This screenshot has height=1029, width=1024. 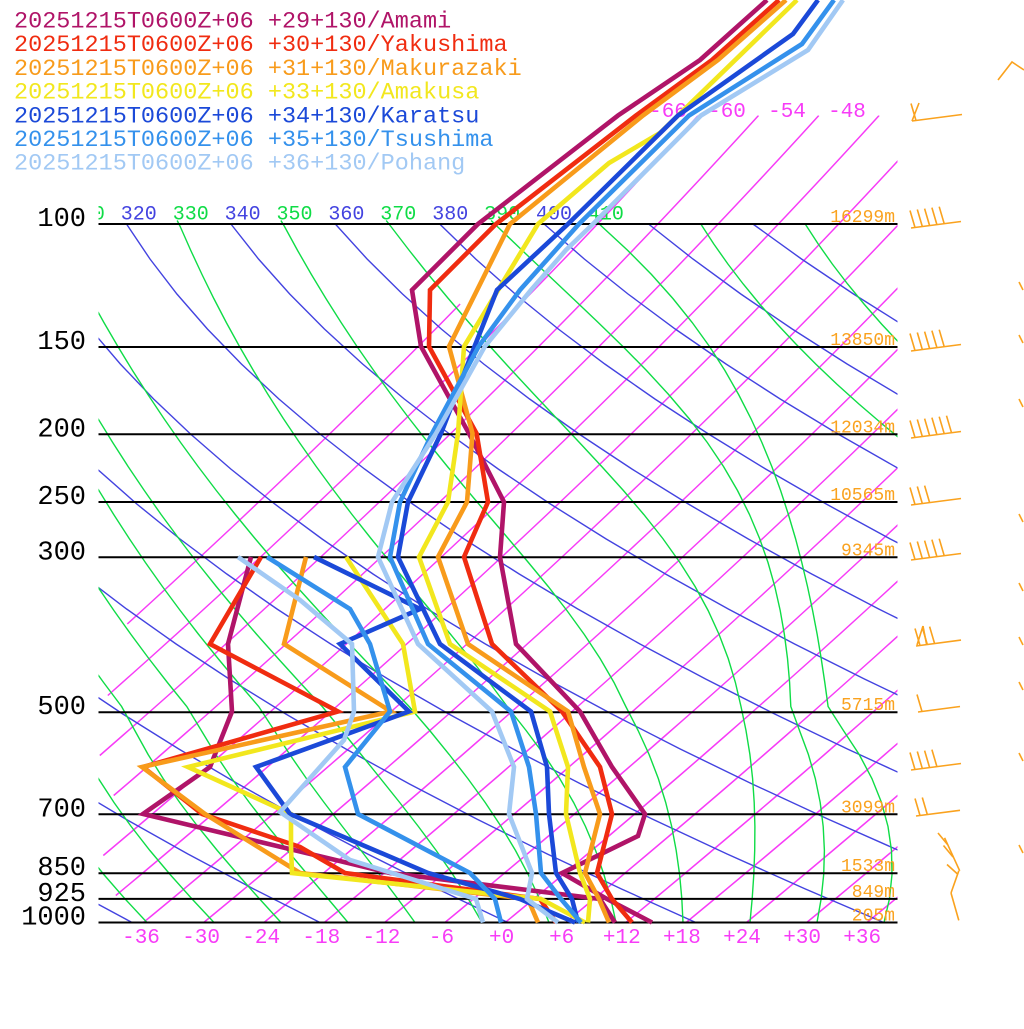 What do you see at coordinates (61, 430) in the screenshot?
I see `svg-text: 200` at bounding box center [61, 430].